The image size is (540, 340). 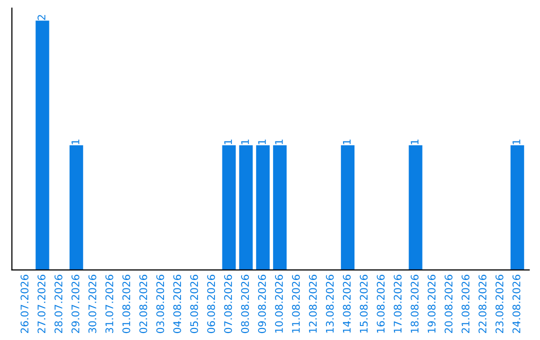 I want to click on x-tick-label: 02.08.2026, so click(x=143, y=304).